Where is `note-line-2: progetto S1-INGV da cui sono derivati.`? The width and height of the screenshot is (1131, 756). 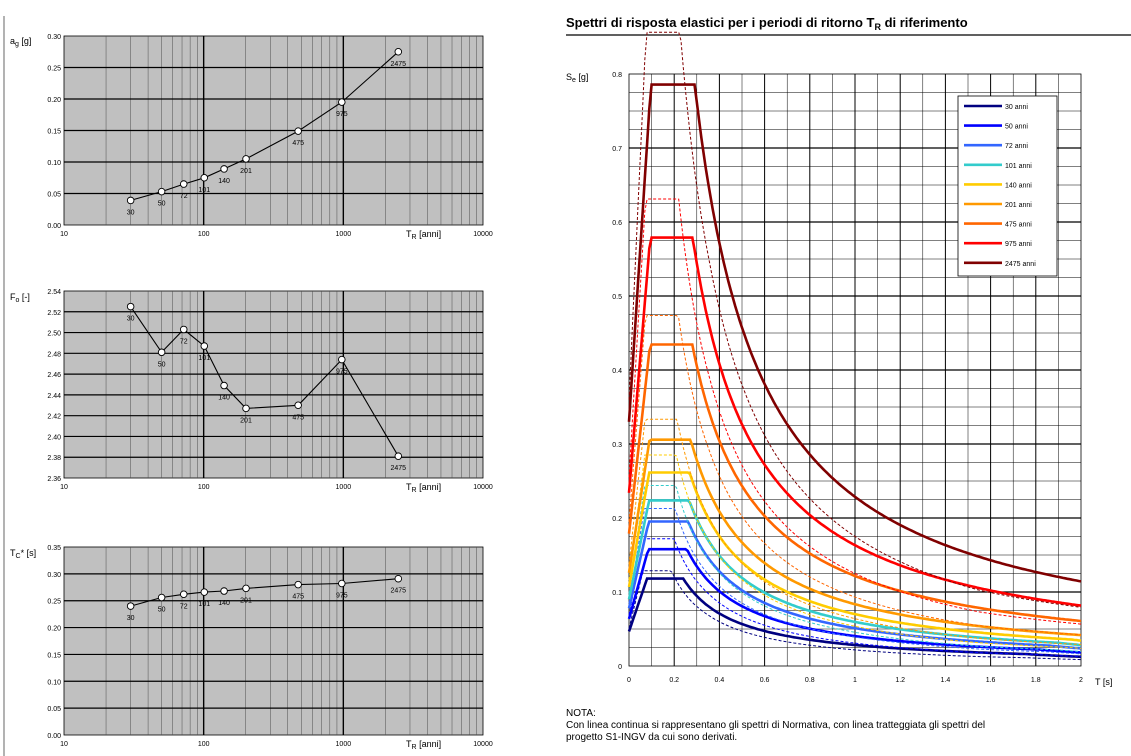
note-line-2: progetto S1-INGV da cui sono derivati. is located at coordinates (652, 737).